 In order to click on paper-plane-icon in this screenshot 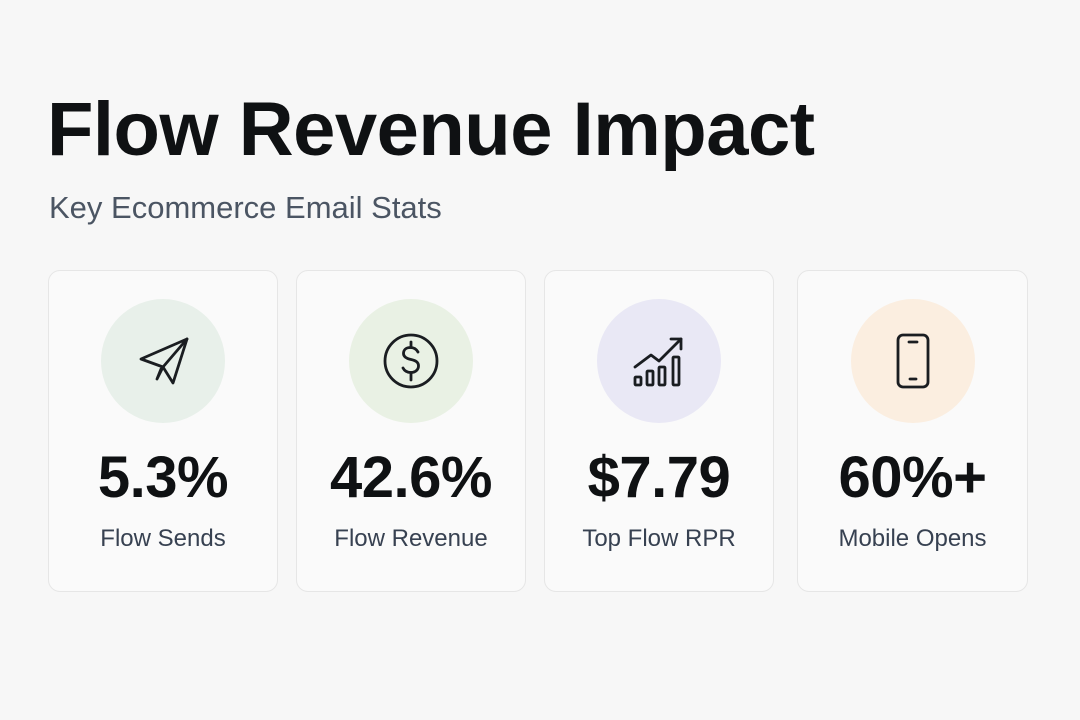, I will do `click(164, 361)`.